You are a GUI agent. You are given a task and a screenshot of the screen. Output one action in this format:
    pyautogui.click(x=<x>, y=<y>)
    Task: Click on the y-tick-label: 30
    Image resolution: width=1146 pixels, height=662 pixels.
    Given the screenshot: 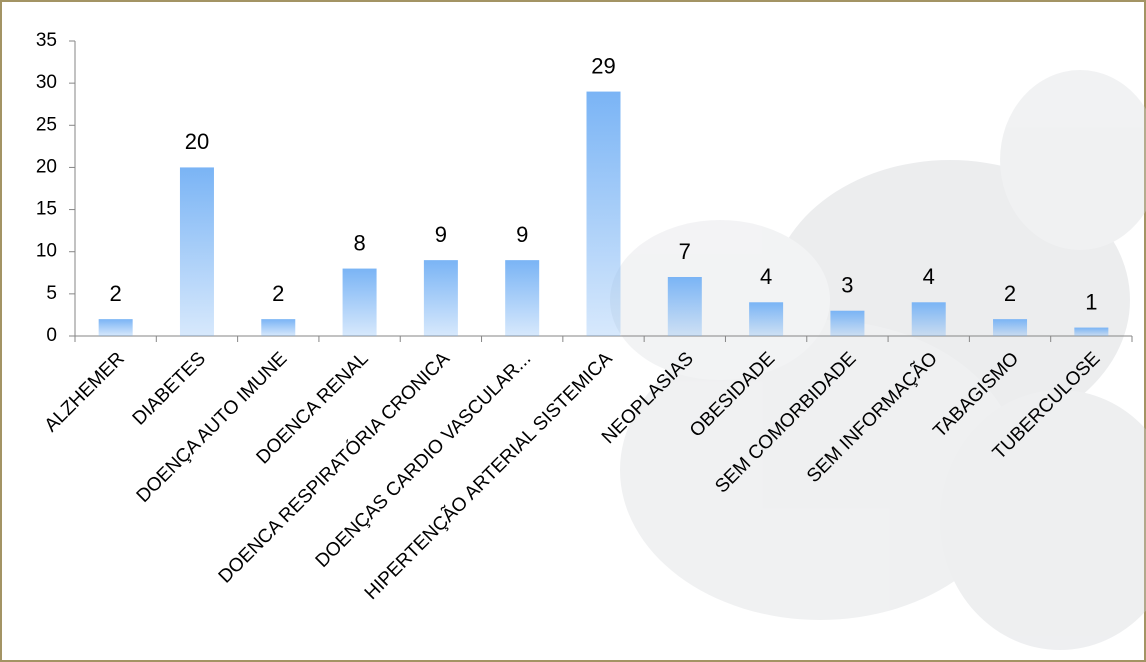 What is the action you would take?
    pyautogui.click(x=46, y=82)
    